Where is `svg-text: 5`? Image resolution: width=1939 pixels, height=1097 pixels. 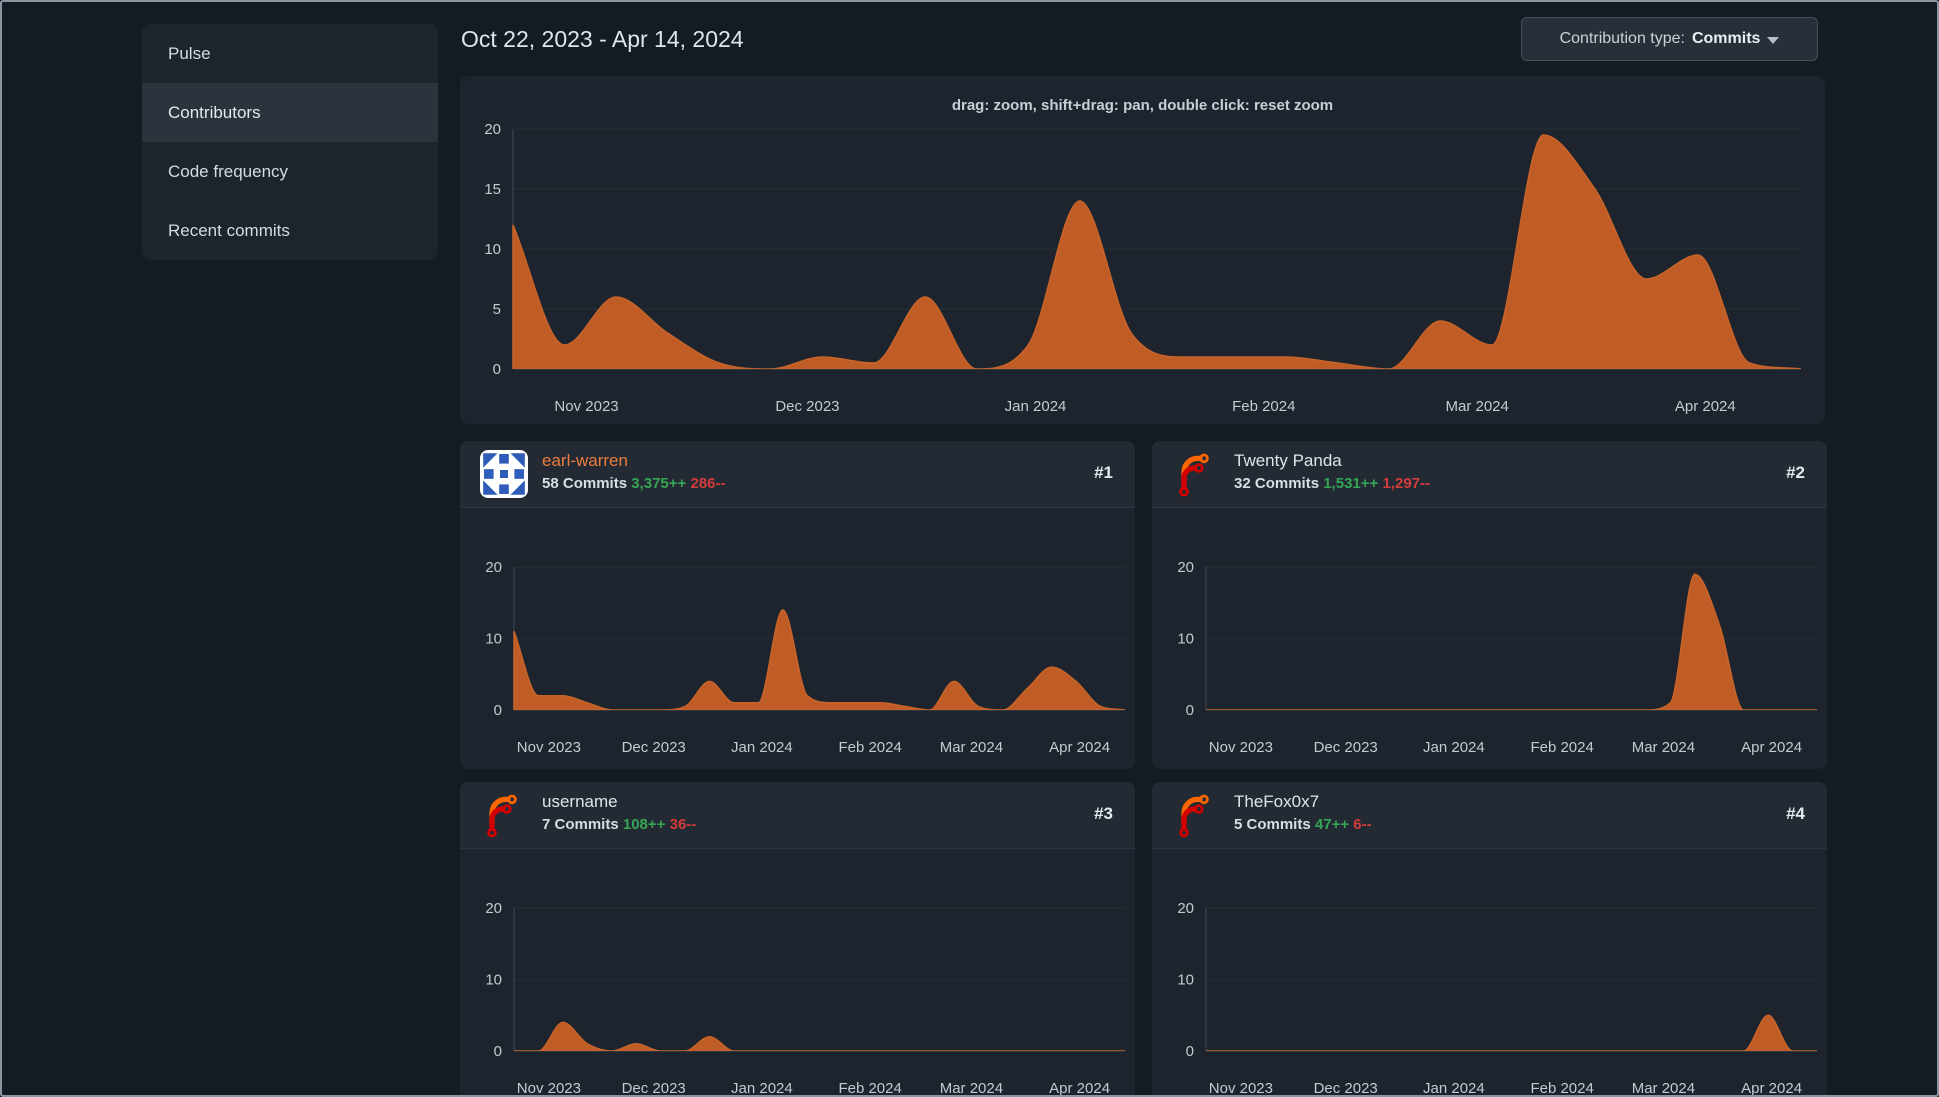
svg-text: 5 is located at coordinates (497, 309).